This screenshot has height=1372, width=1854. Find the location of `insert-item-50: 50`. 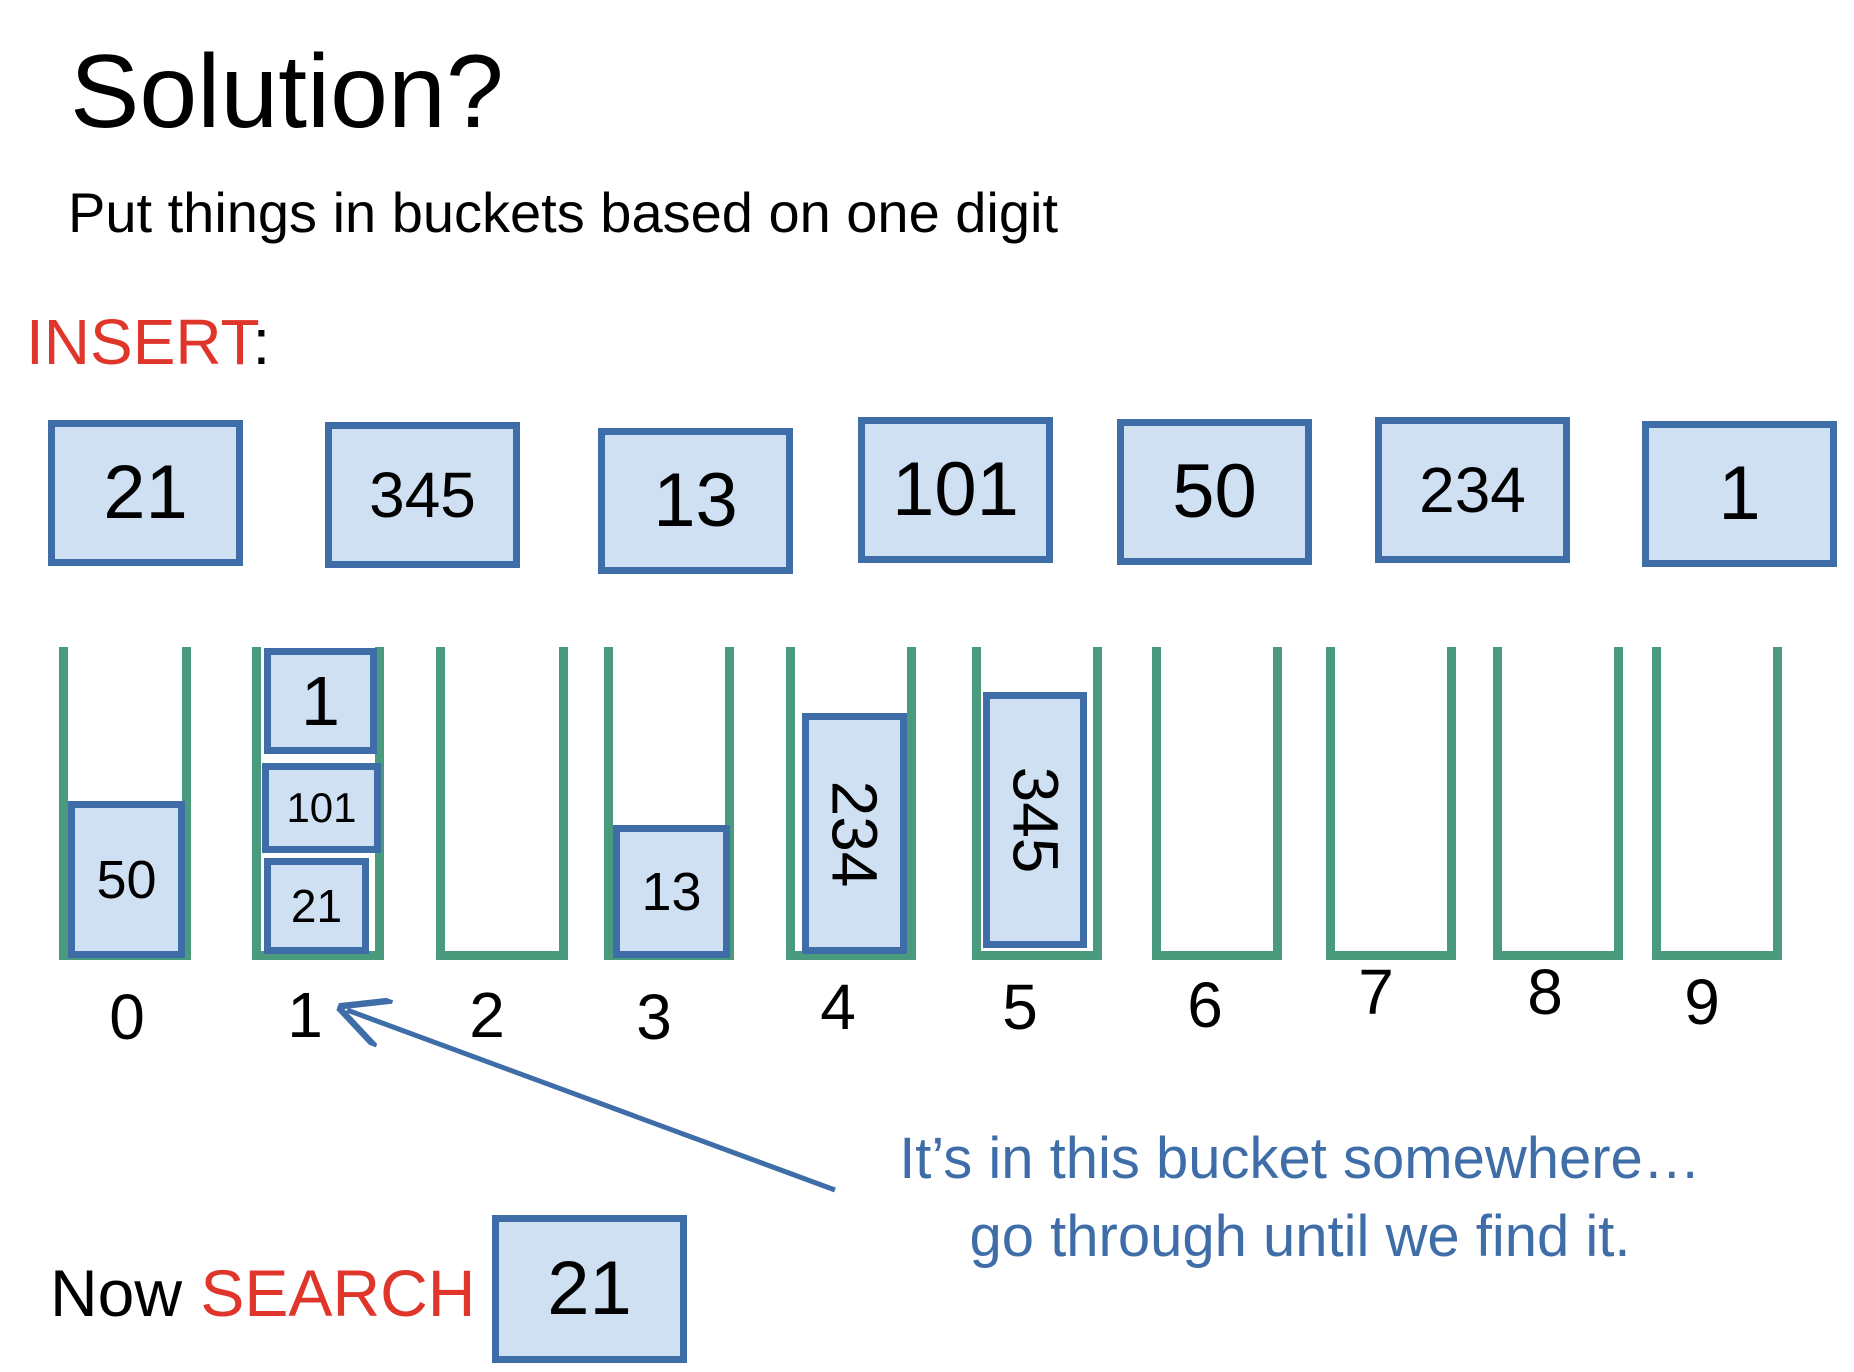

insert-item-50: 50 is located at coordinates (1214, 492).